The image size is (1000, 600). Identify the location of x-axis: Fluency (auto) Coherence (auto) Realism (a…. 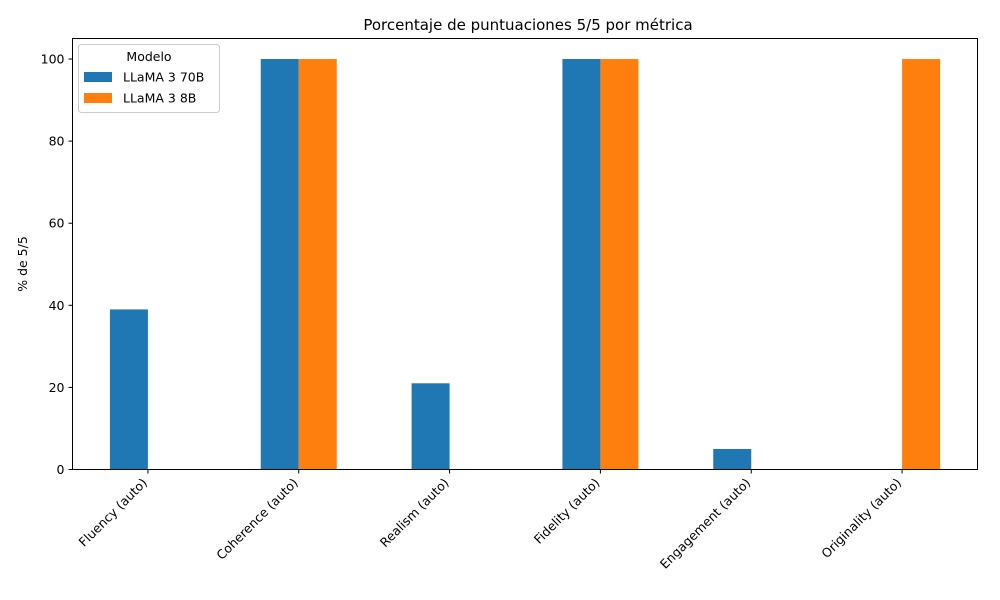
(490, 520).